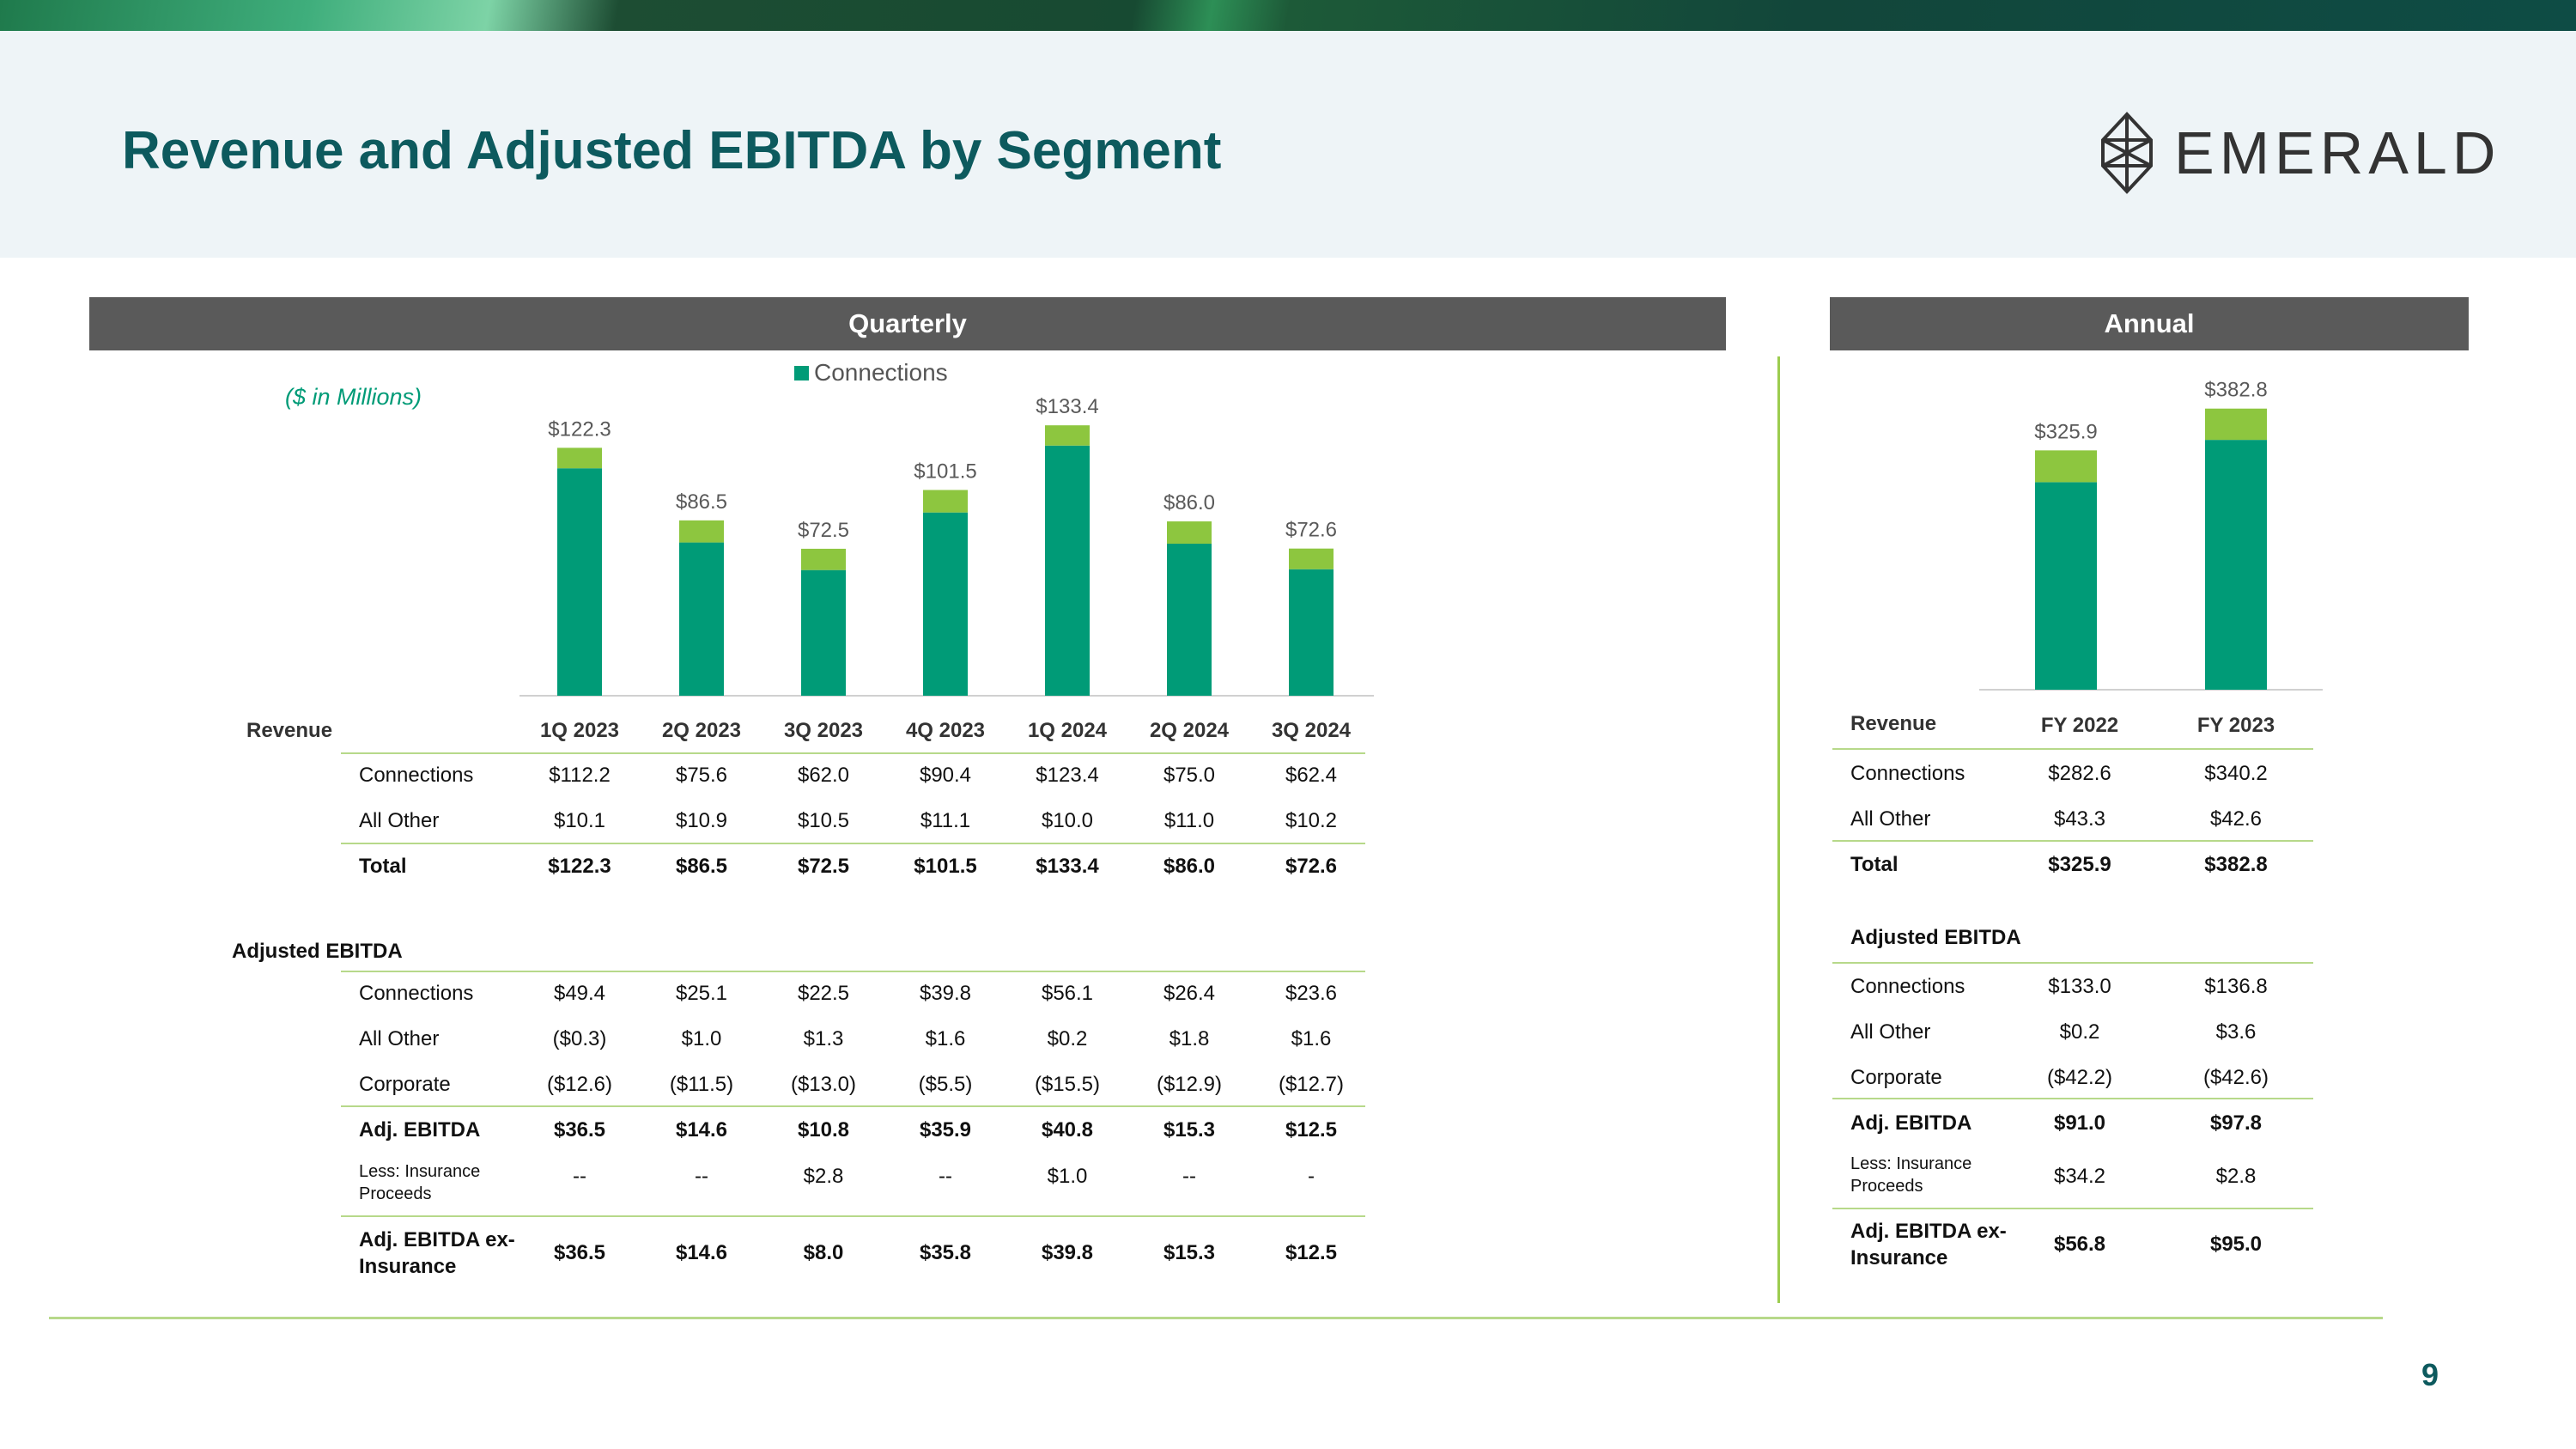 The image size is (2576, 1449). Describe the element at coordinates (579, 1038) in the screenshot. I see `table-cell: ($0.3)` at that location.